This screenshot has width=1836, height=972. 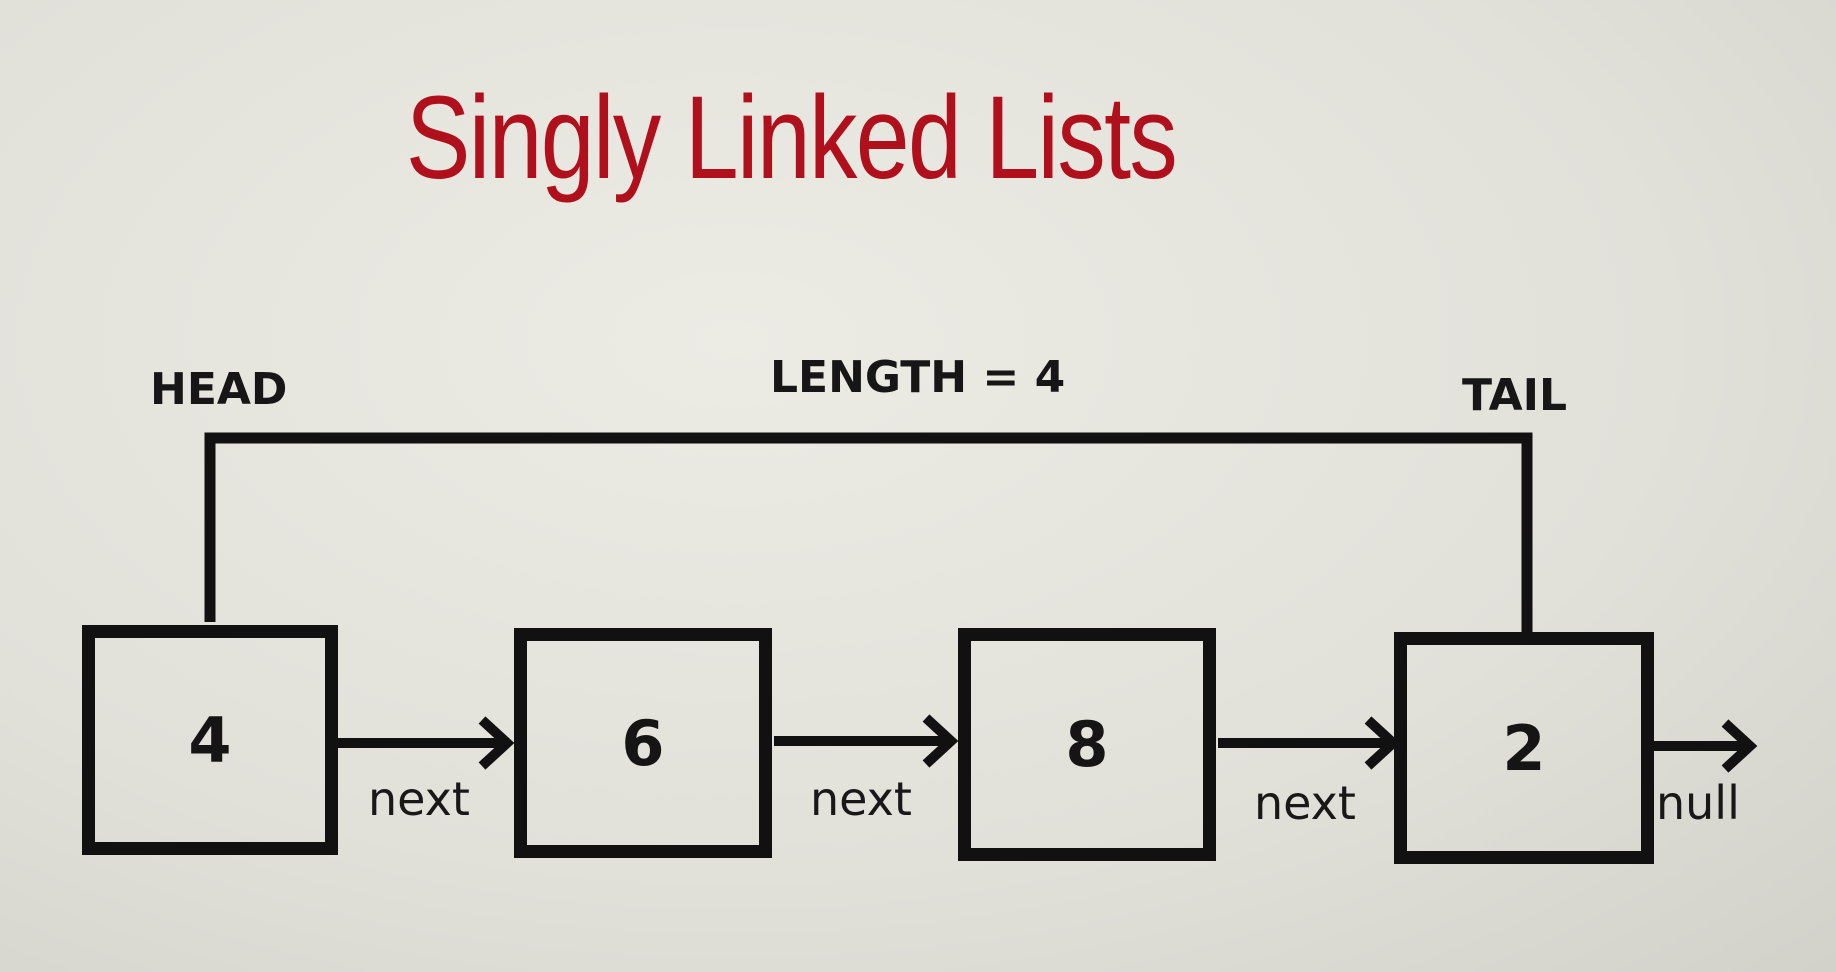 I want to click on node-value-4: 2, so click(x=1524, y=748).